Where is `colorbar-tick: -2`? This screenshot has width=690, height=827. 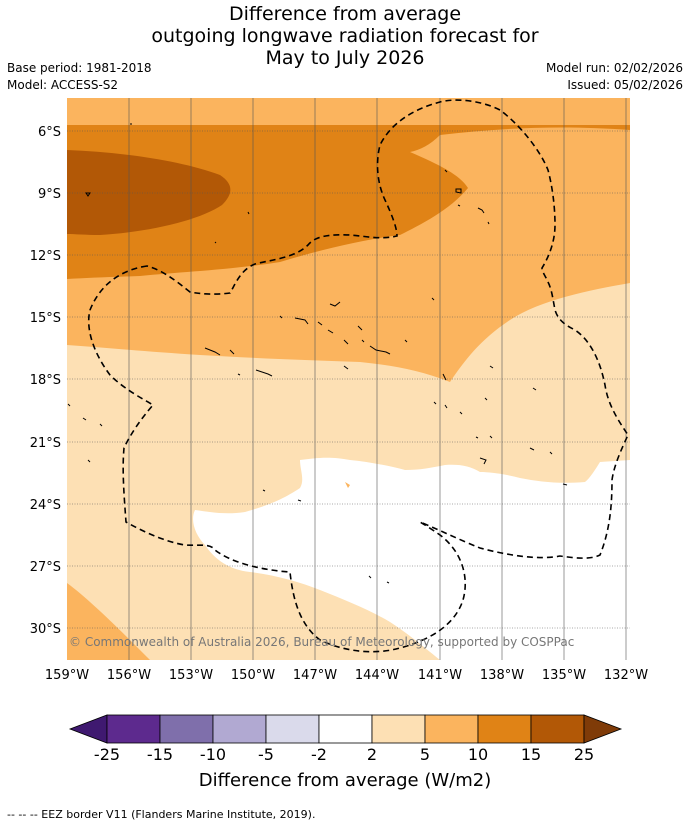 colorbar-tick: -2 is located at coordinates (319, 754).